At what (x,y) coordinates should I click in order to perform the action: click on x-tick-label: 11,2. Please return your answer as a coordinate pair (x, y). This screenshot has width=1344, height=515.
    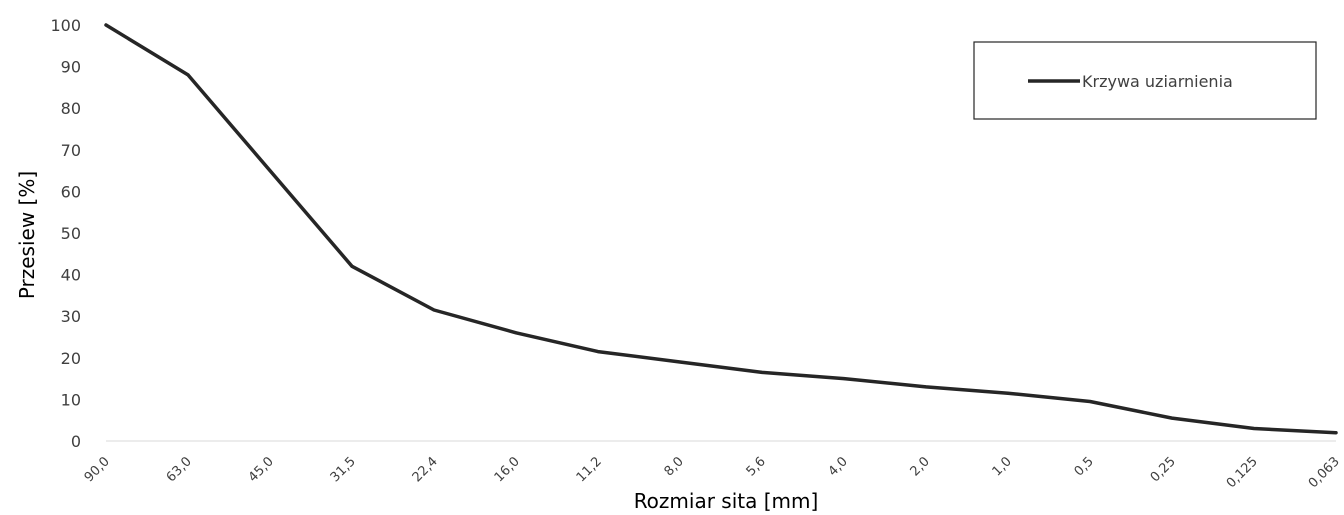
    Looking at the image, I should click on (589, 469).